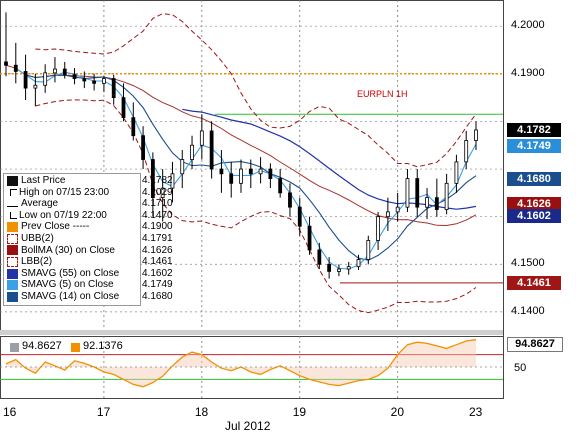 This screenshot has height=436, width=576. Describe the element at coordinates (40, 204) in the screenshot. I see `legend-label: Average` at that location.